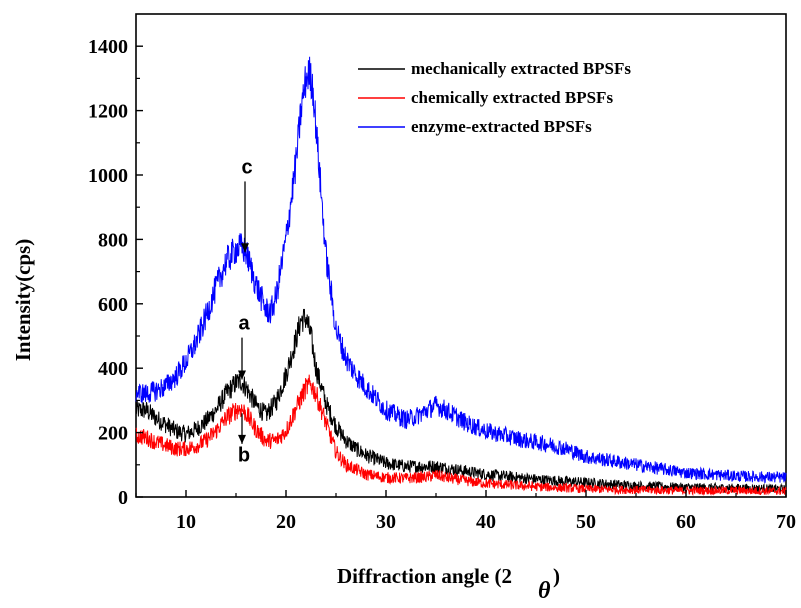 This screenshot has height=608, width=801. Describe the element at coordinates (486, 522) in the screenshot. I see `x-tick-label-3: 40` at that location.